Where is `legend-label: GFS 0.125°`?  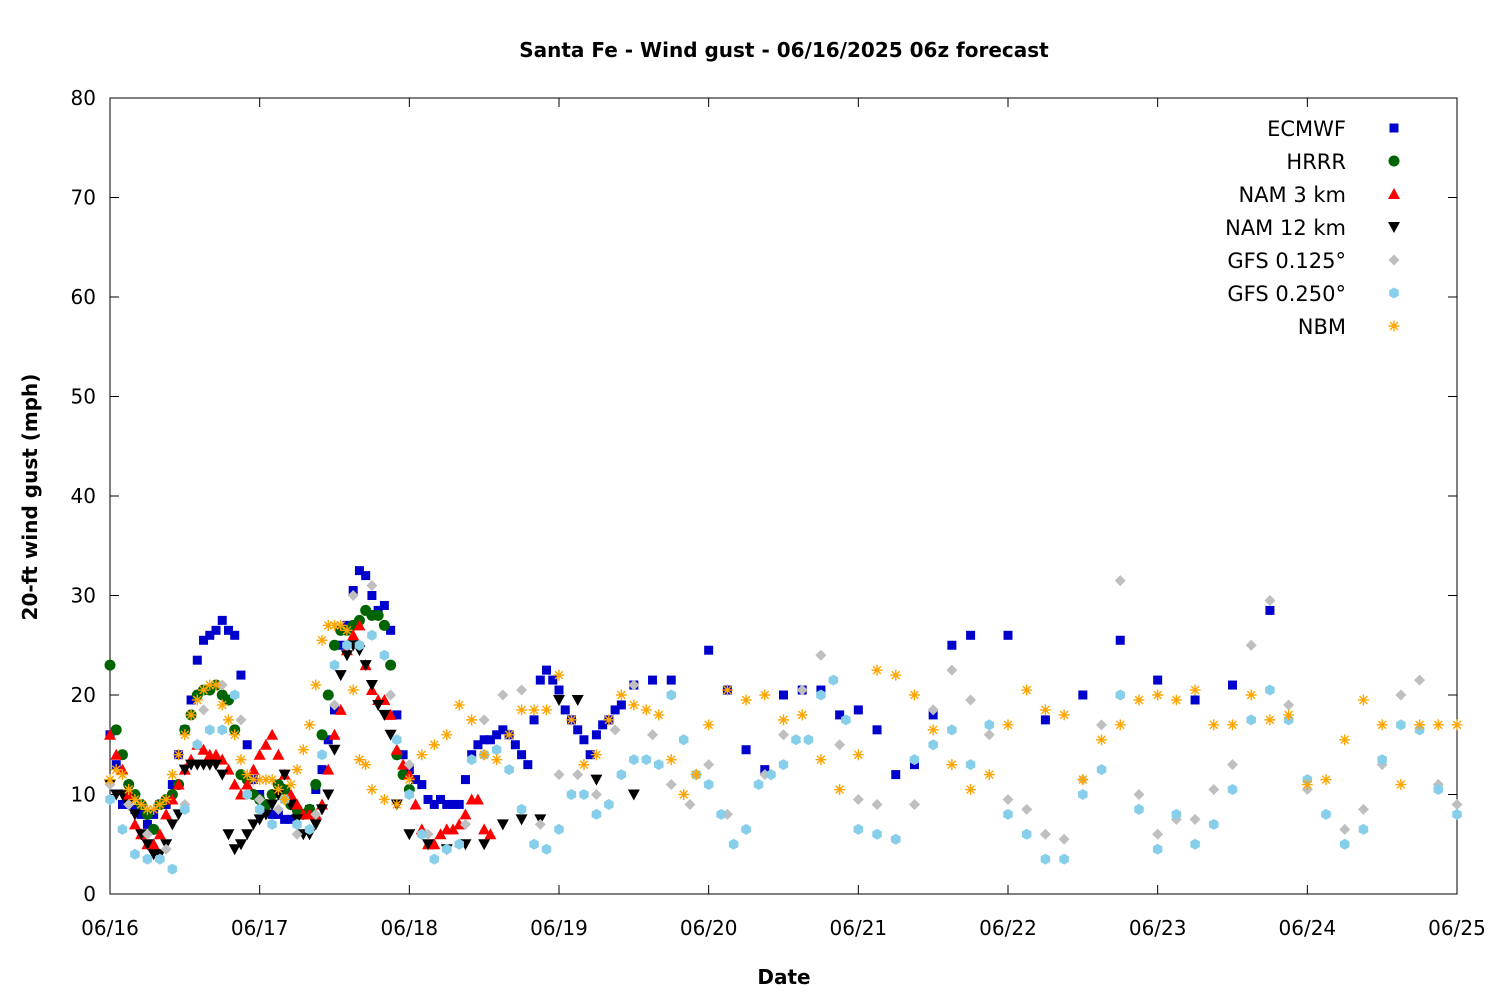 legend-label: GFS 0.125° is located at coordinates (1286, 261).